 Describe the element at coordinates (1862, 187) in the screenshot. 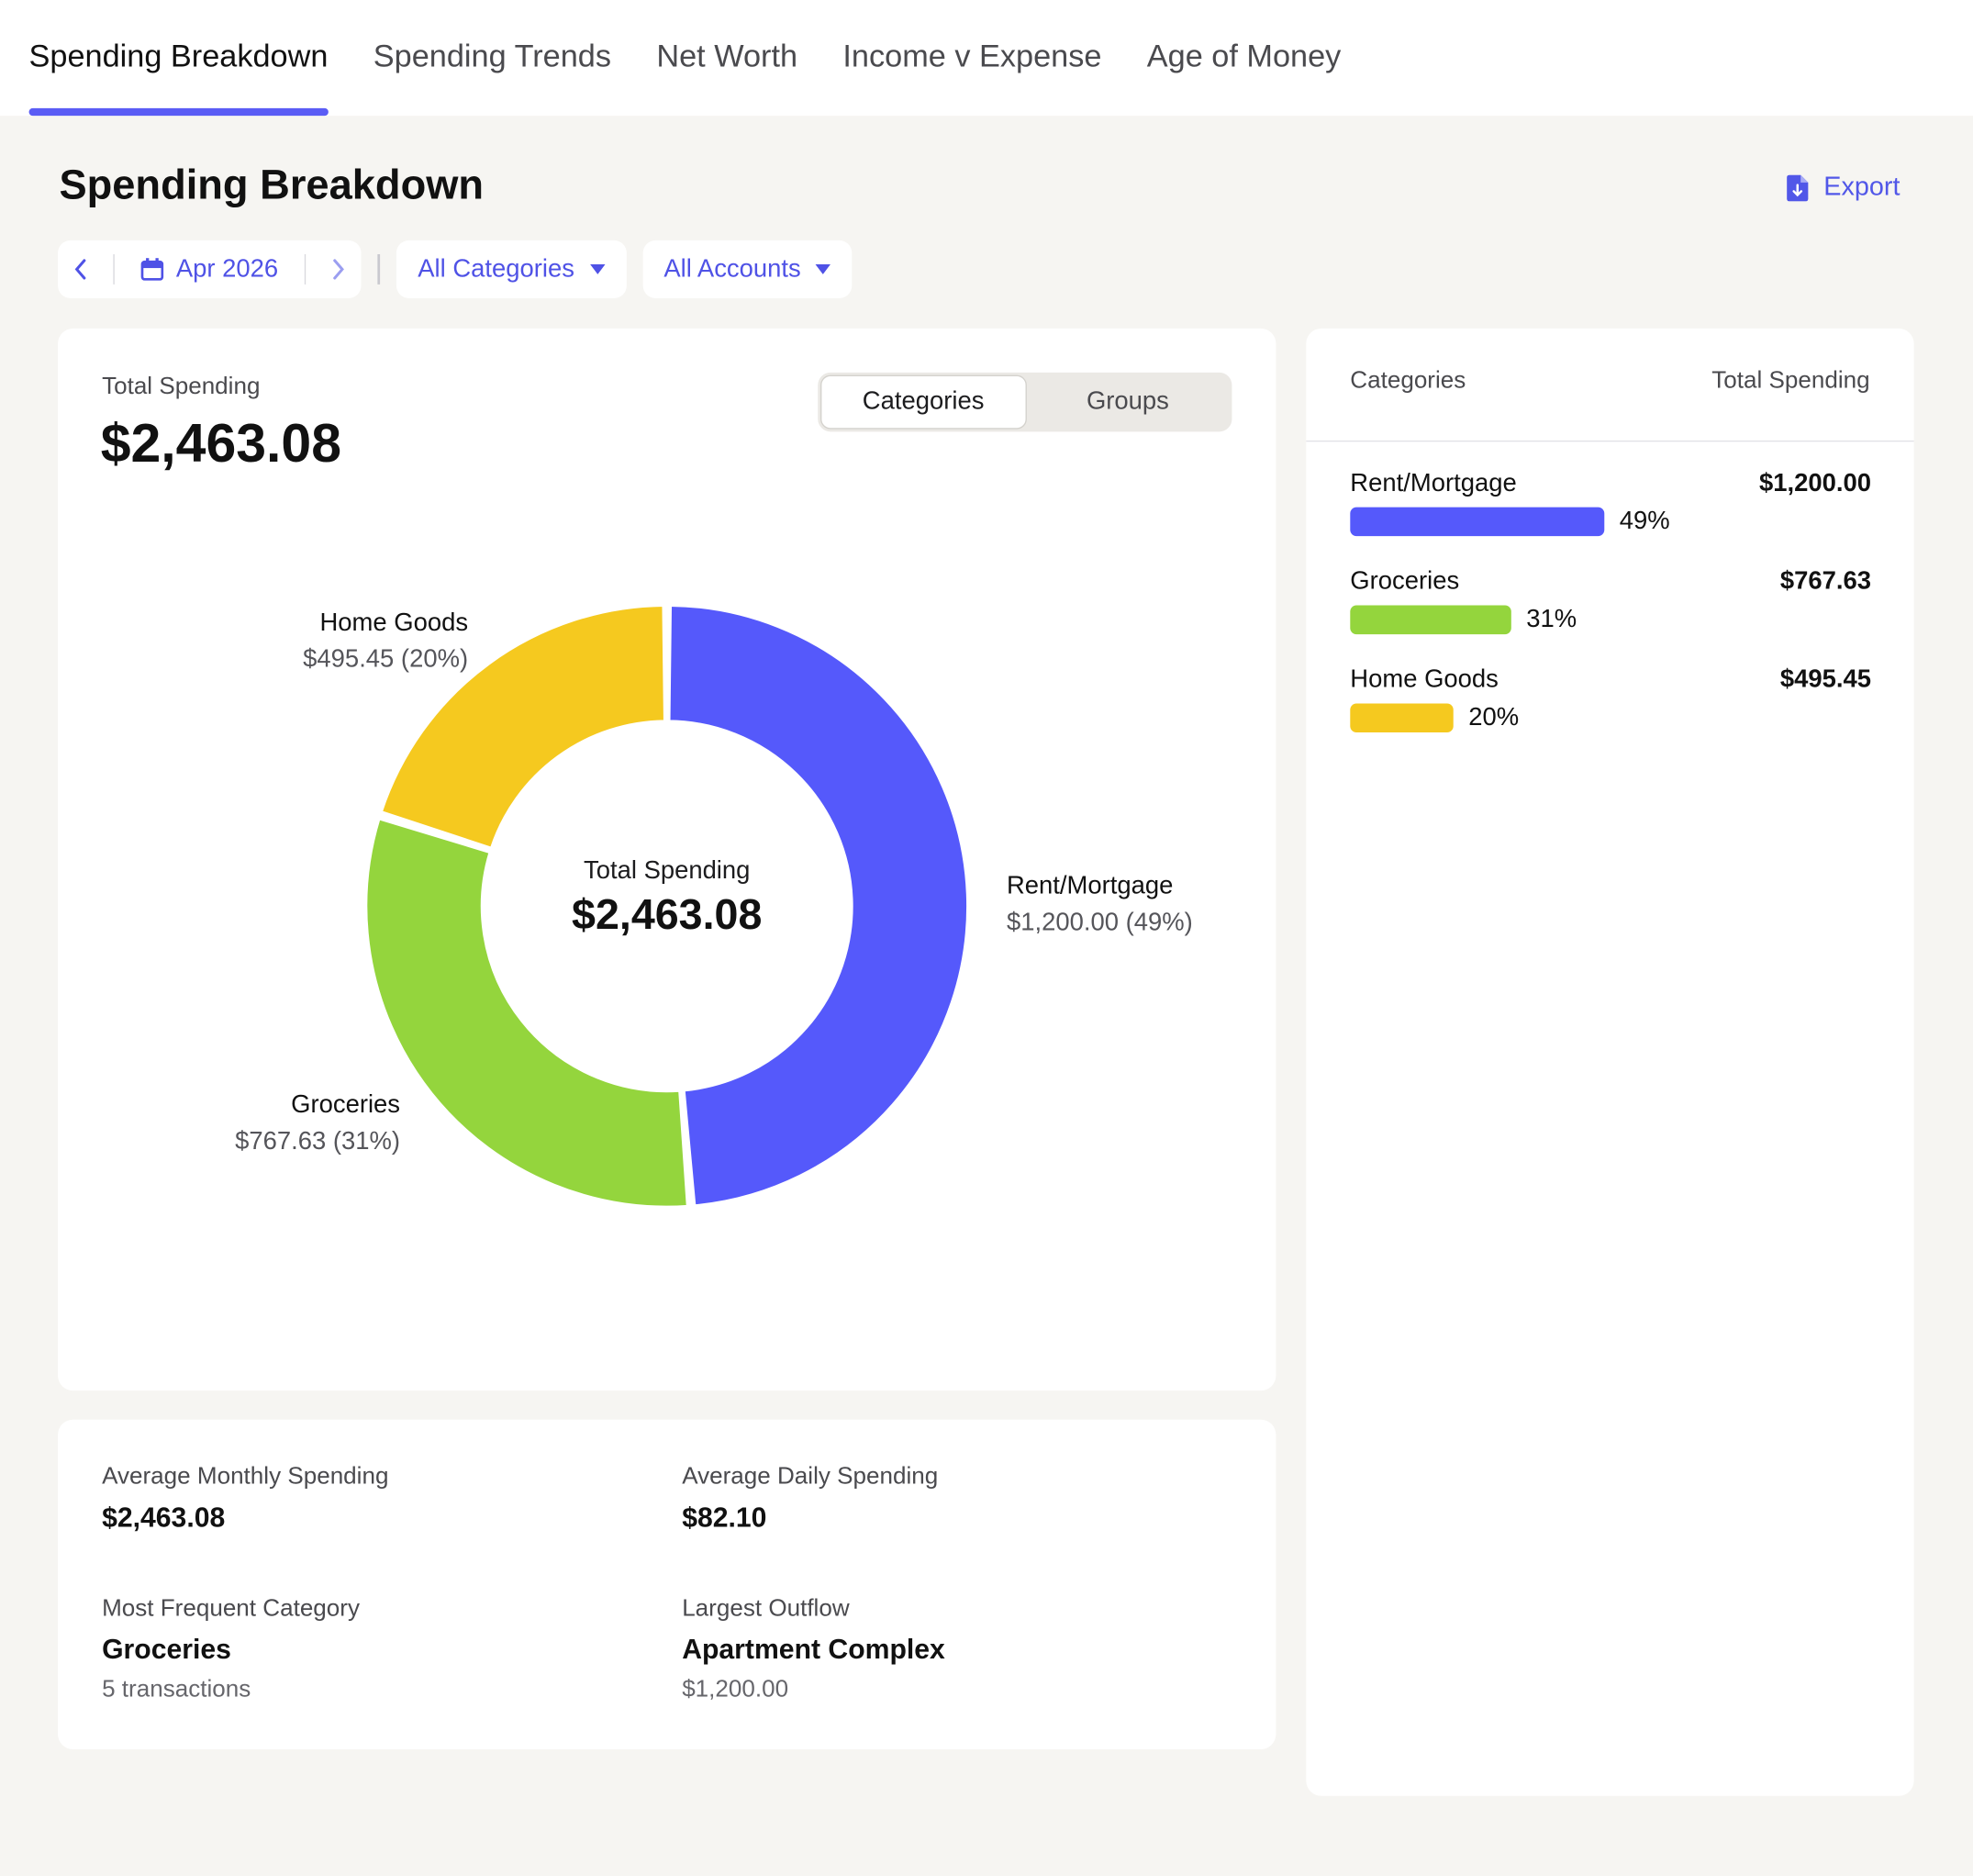

I see `export-label: Export` at that location.